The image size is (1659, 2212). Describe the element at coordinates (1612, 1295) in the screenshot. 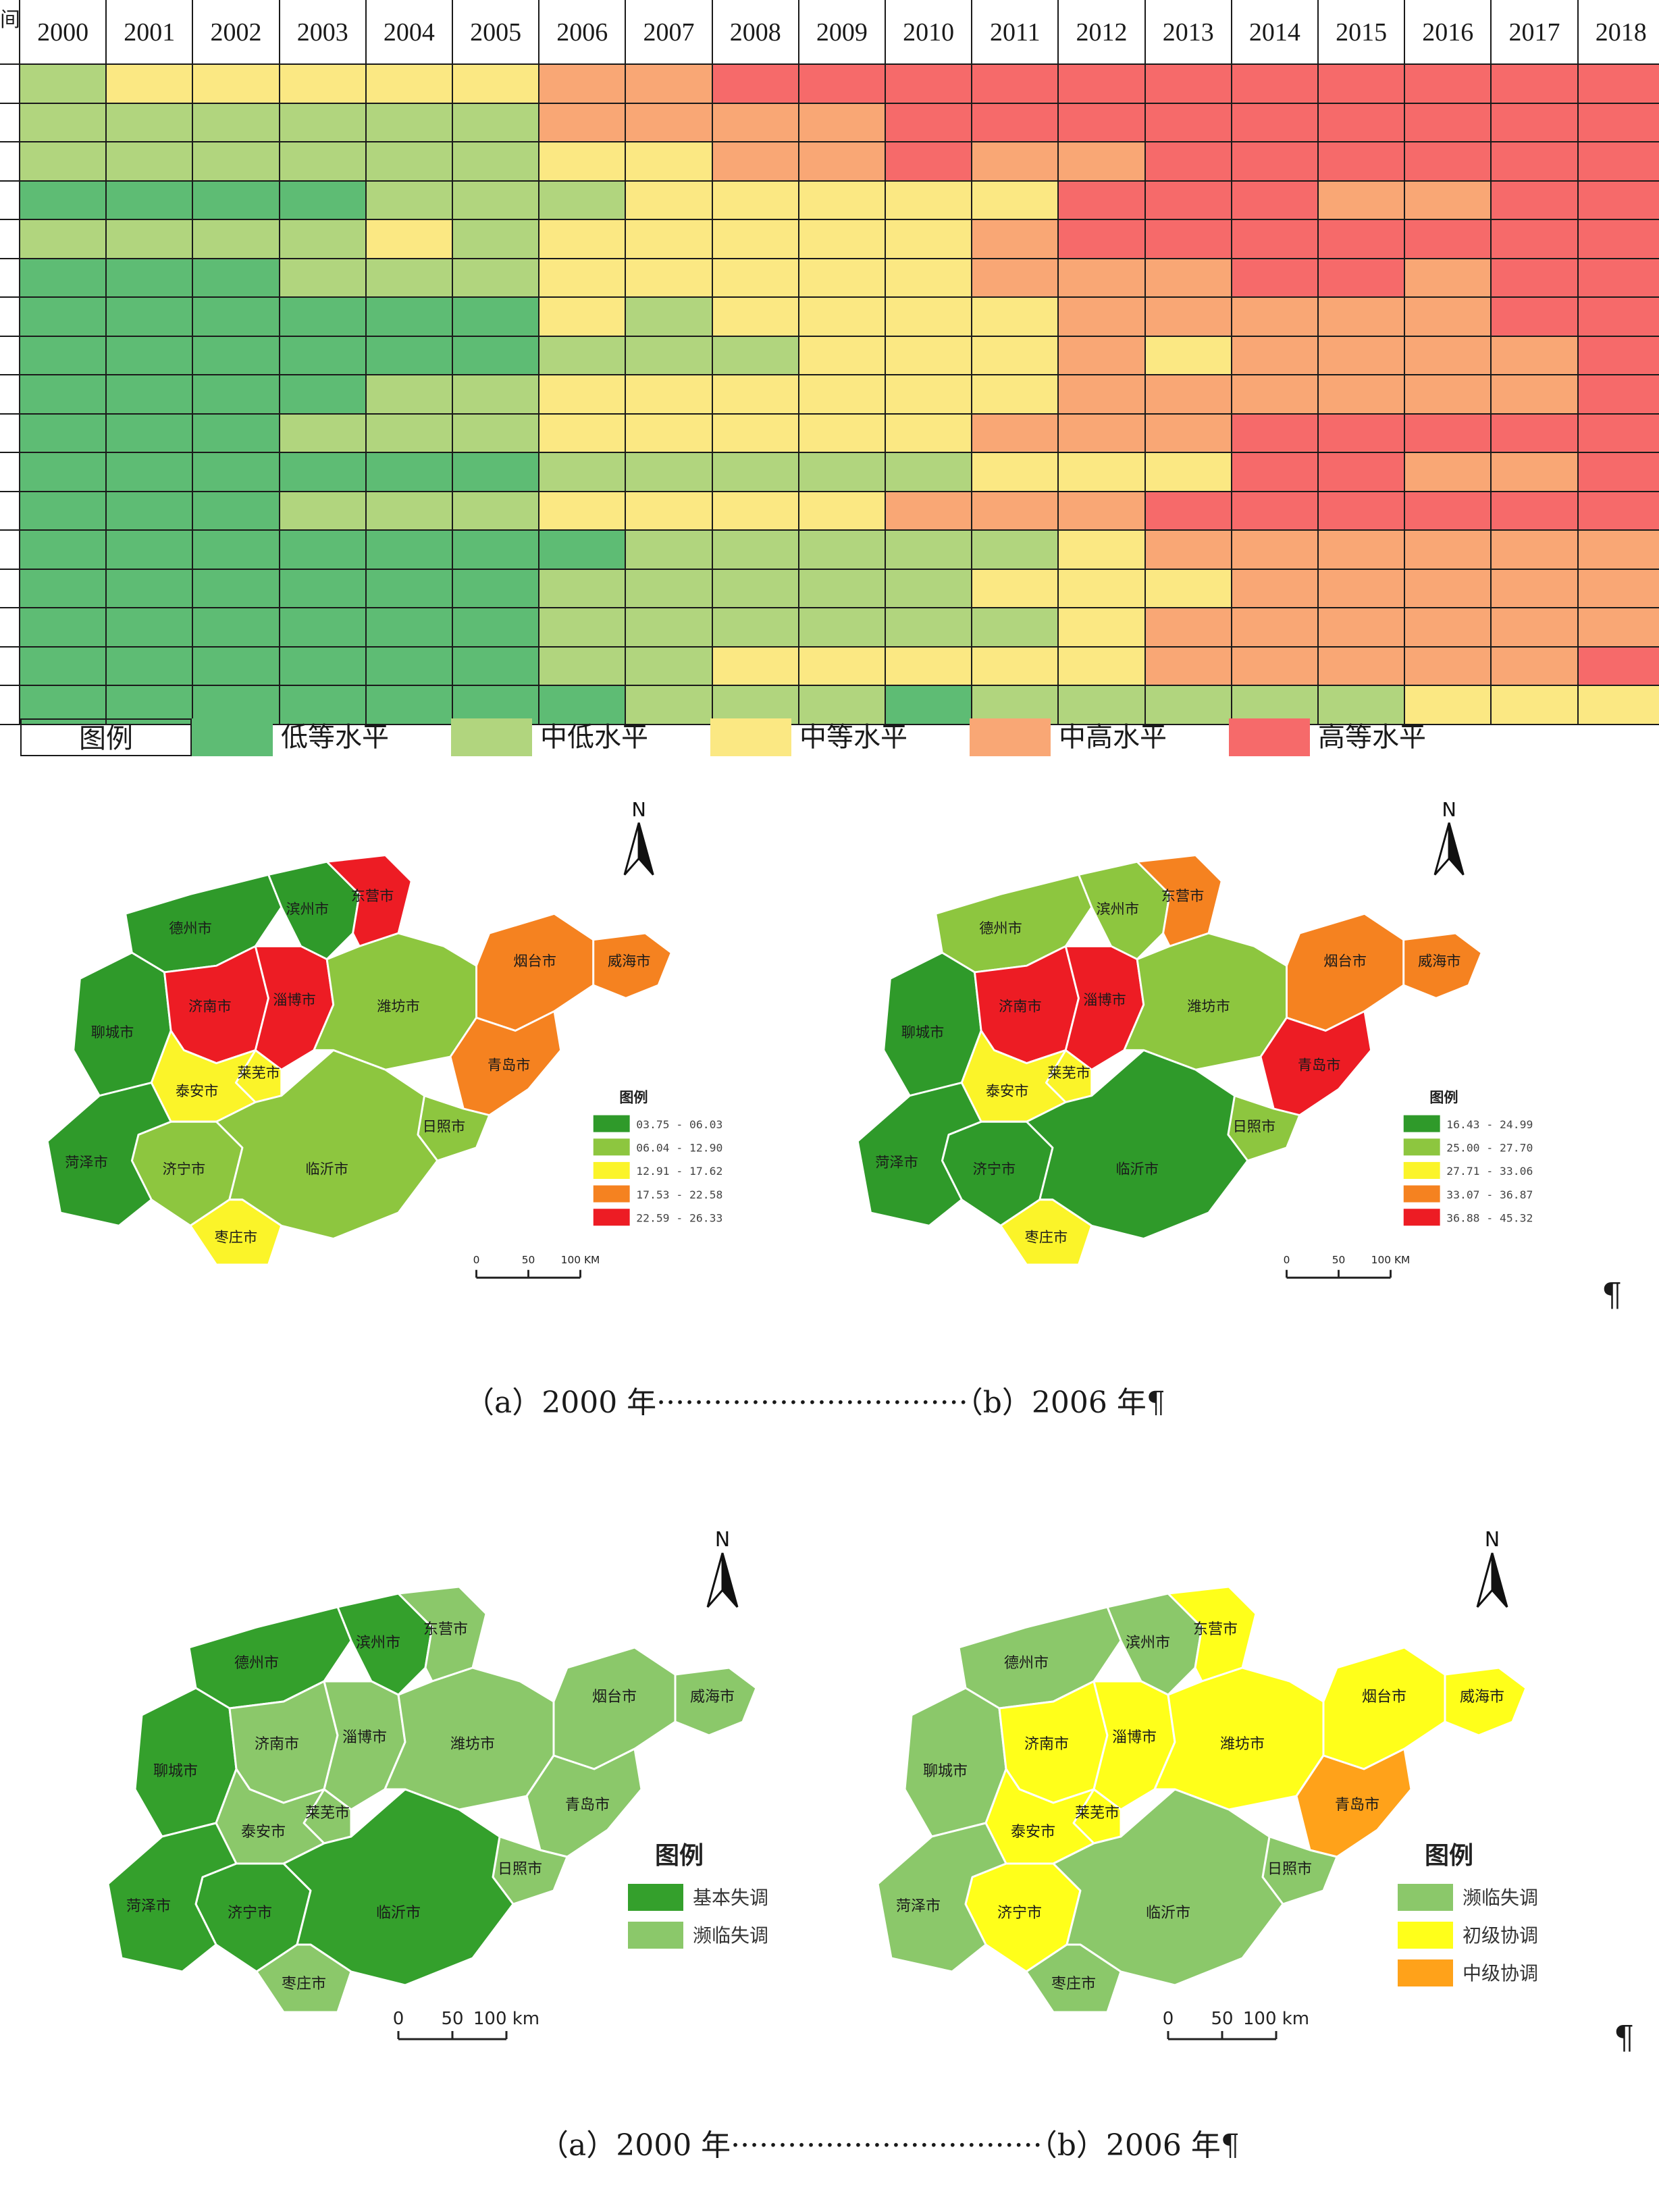

I see `figure1-pilcrow: ¶` at that location.